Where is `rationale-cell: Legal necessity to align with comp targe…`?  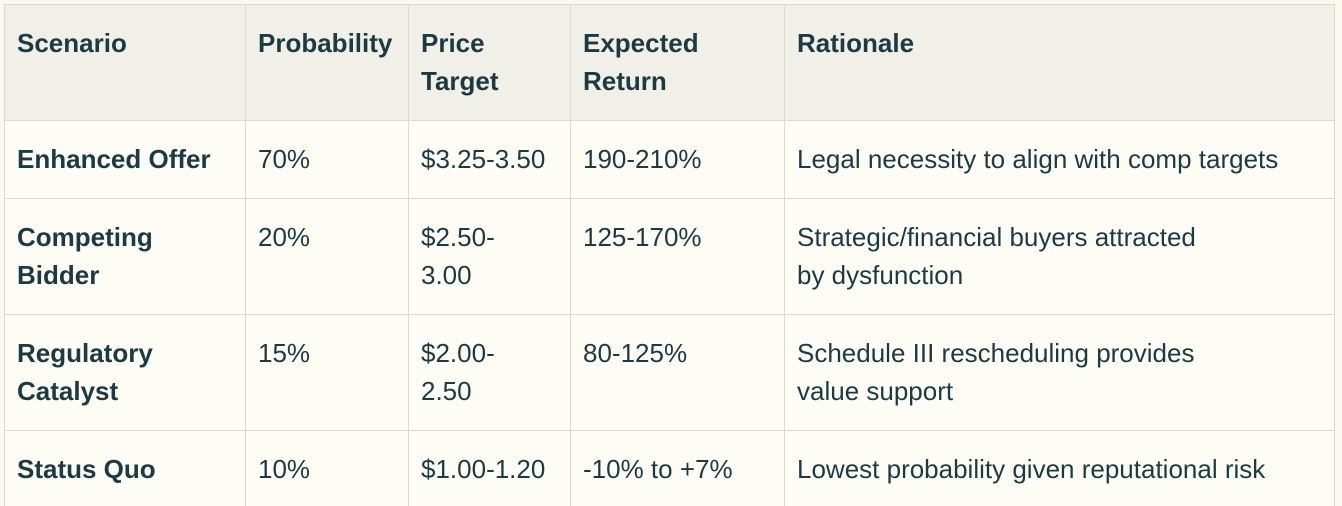
rationale-cell: Legal necessity to align with comp targe… is located at coordinates (1059, 159).